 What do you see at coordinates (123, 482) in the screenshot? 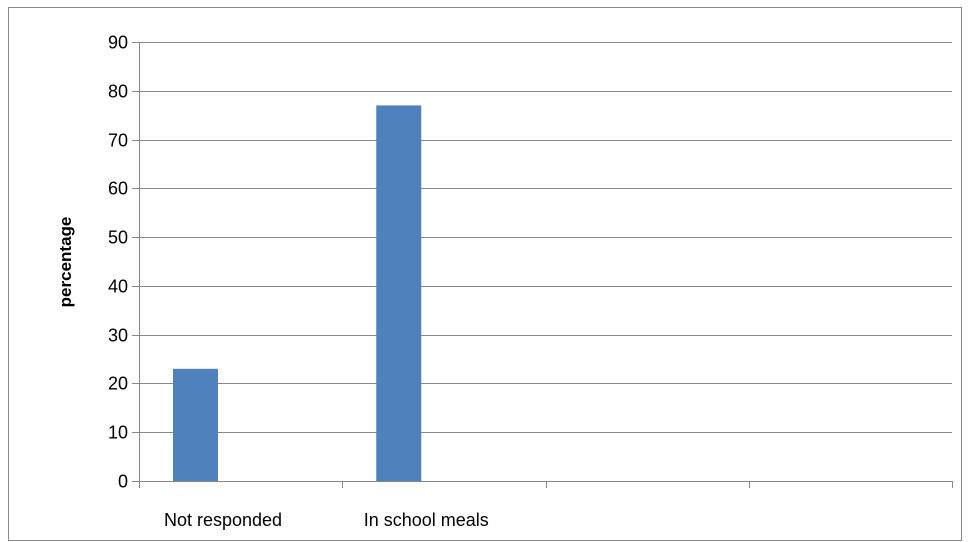
I see `y-tick-label: 0` at bounding box center [123, 482].